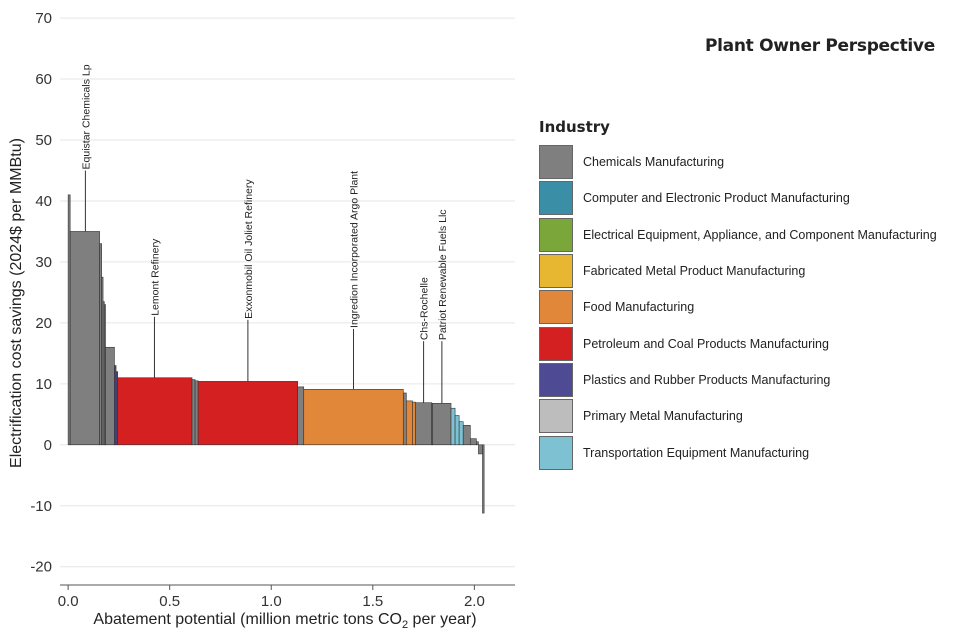  What do you see at coordinates (43, 140) in the screenshot?
I see `y-tick-label: 50` at bounding box center [43, 140].